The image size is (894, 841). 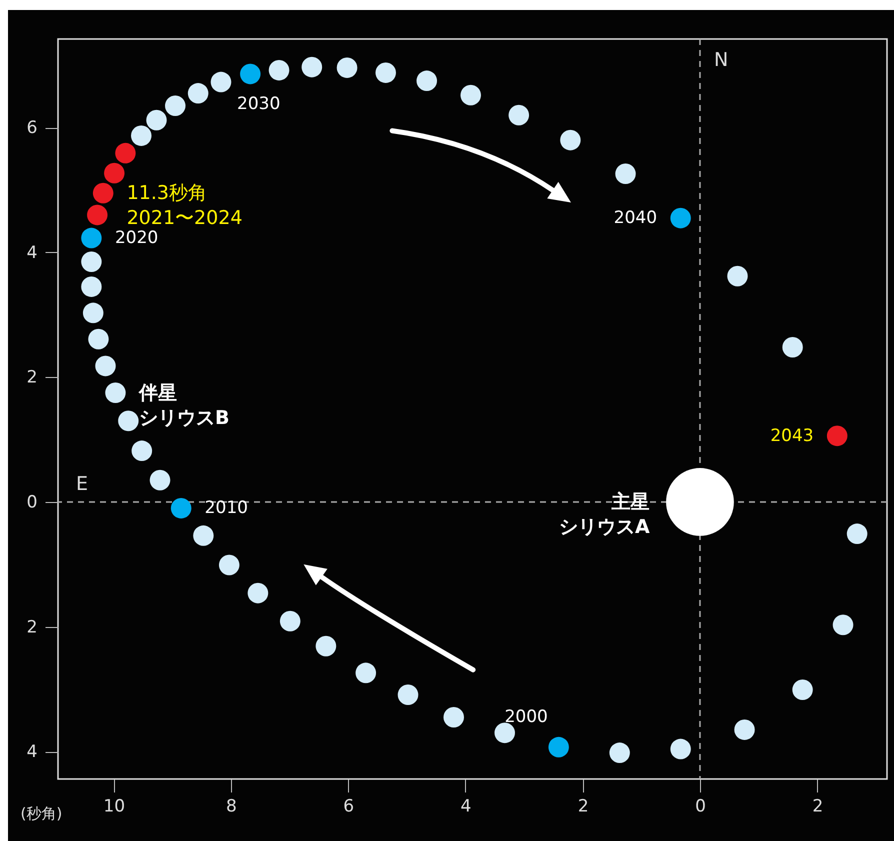 What do you see at coordinates (32, 128) in the screenshot?
I see `y-tick-label: 6` at bounding box center [32, 128].